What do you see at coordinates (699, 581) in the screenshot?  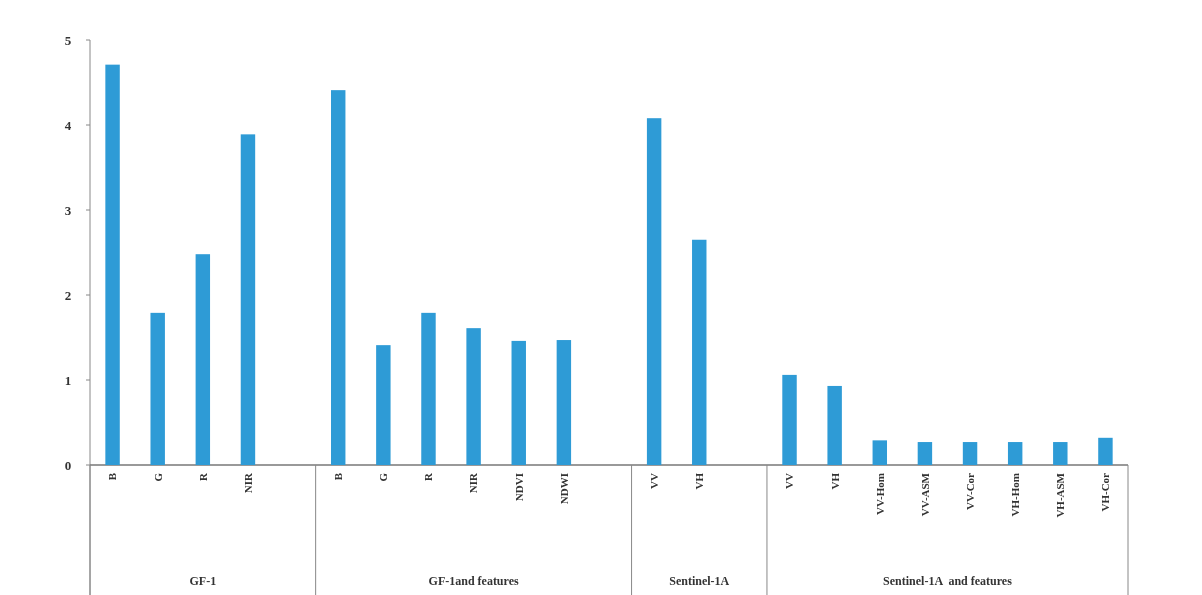 I see `text: Sentinel-1A` at bounding box center [699, 581].